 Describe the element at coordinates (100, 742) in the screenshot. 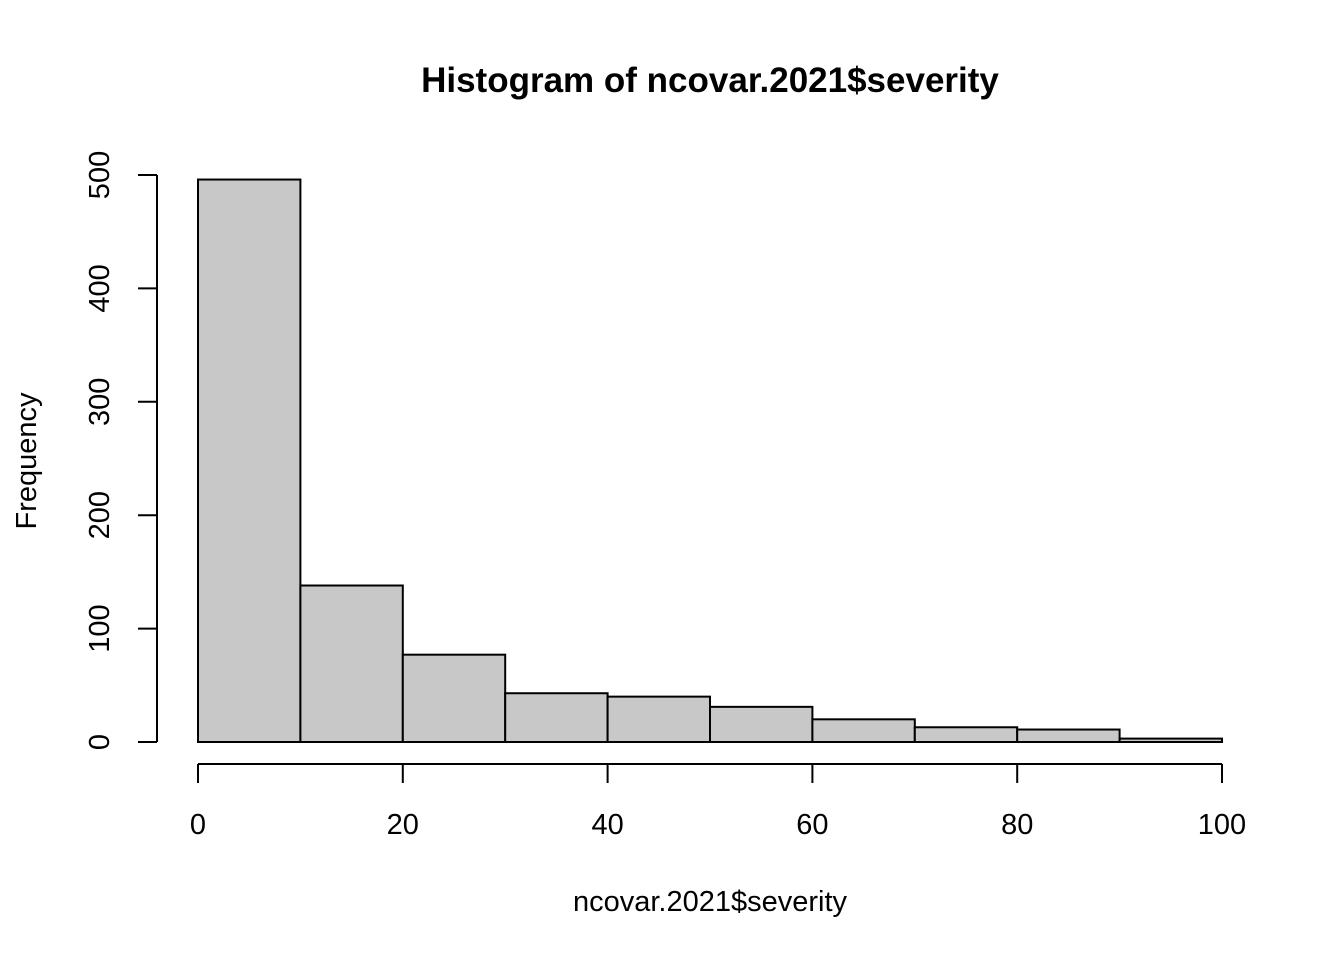

I see `y-tick-label: 0` at that location.